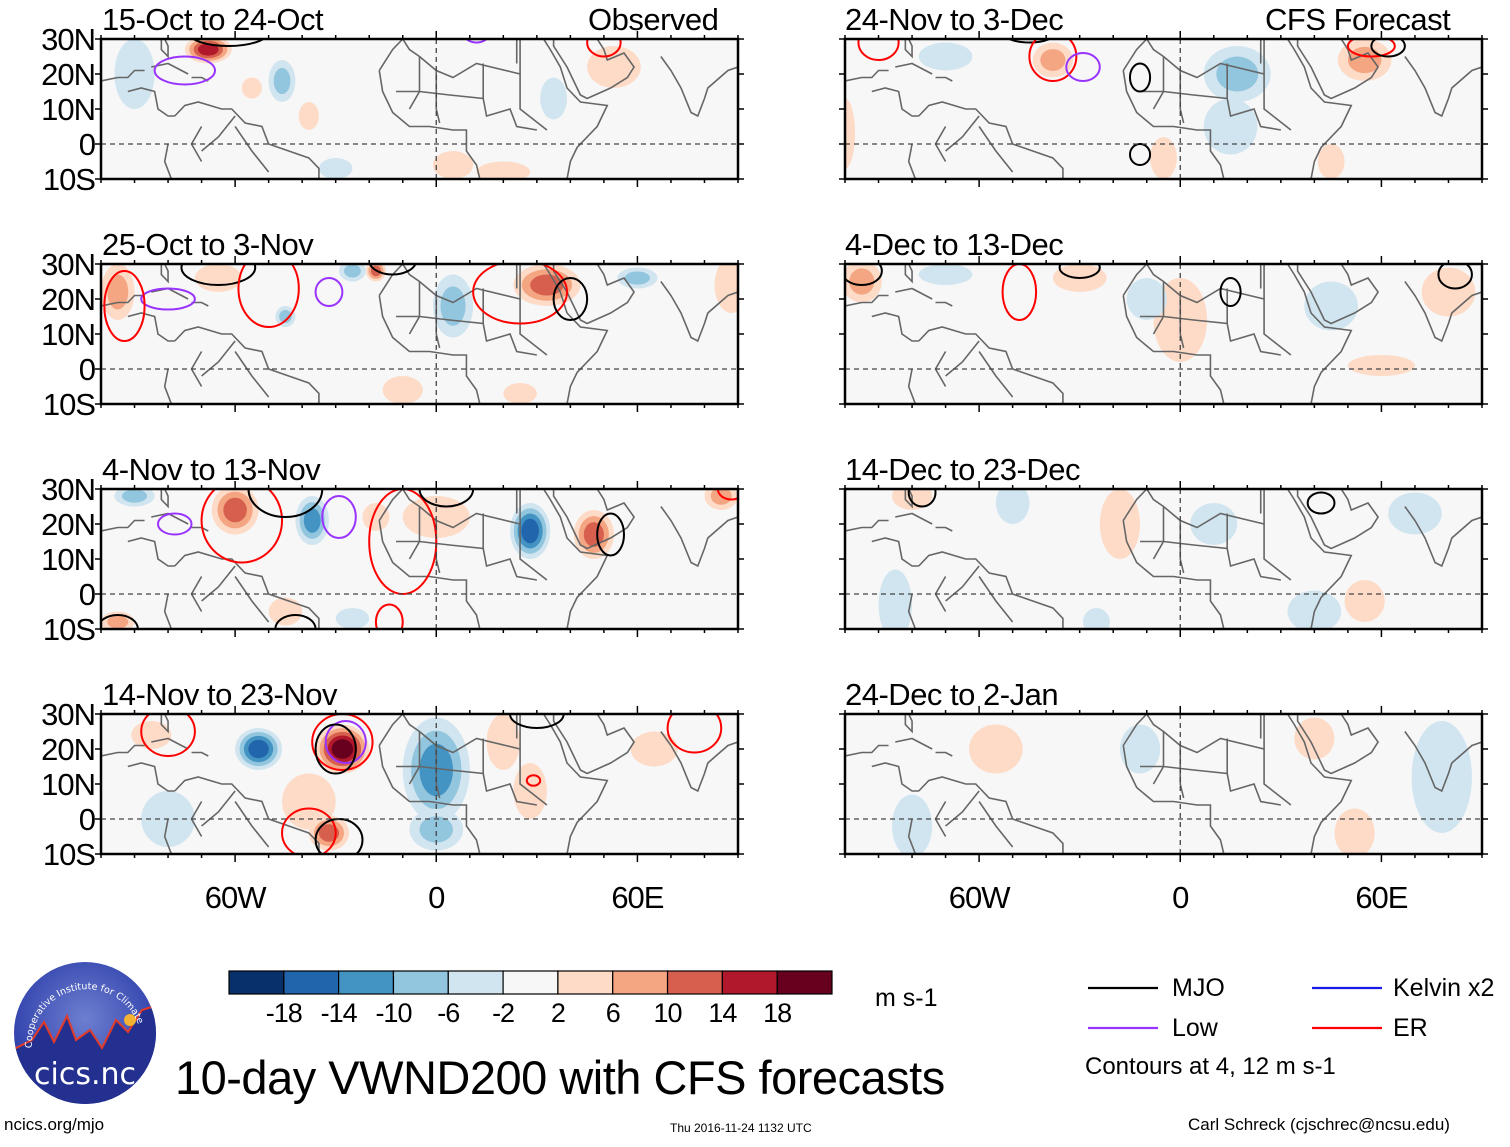  I want to click on lat-tick-label: 10S, so click(69, 629).